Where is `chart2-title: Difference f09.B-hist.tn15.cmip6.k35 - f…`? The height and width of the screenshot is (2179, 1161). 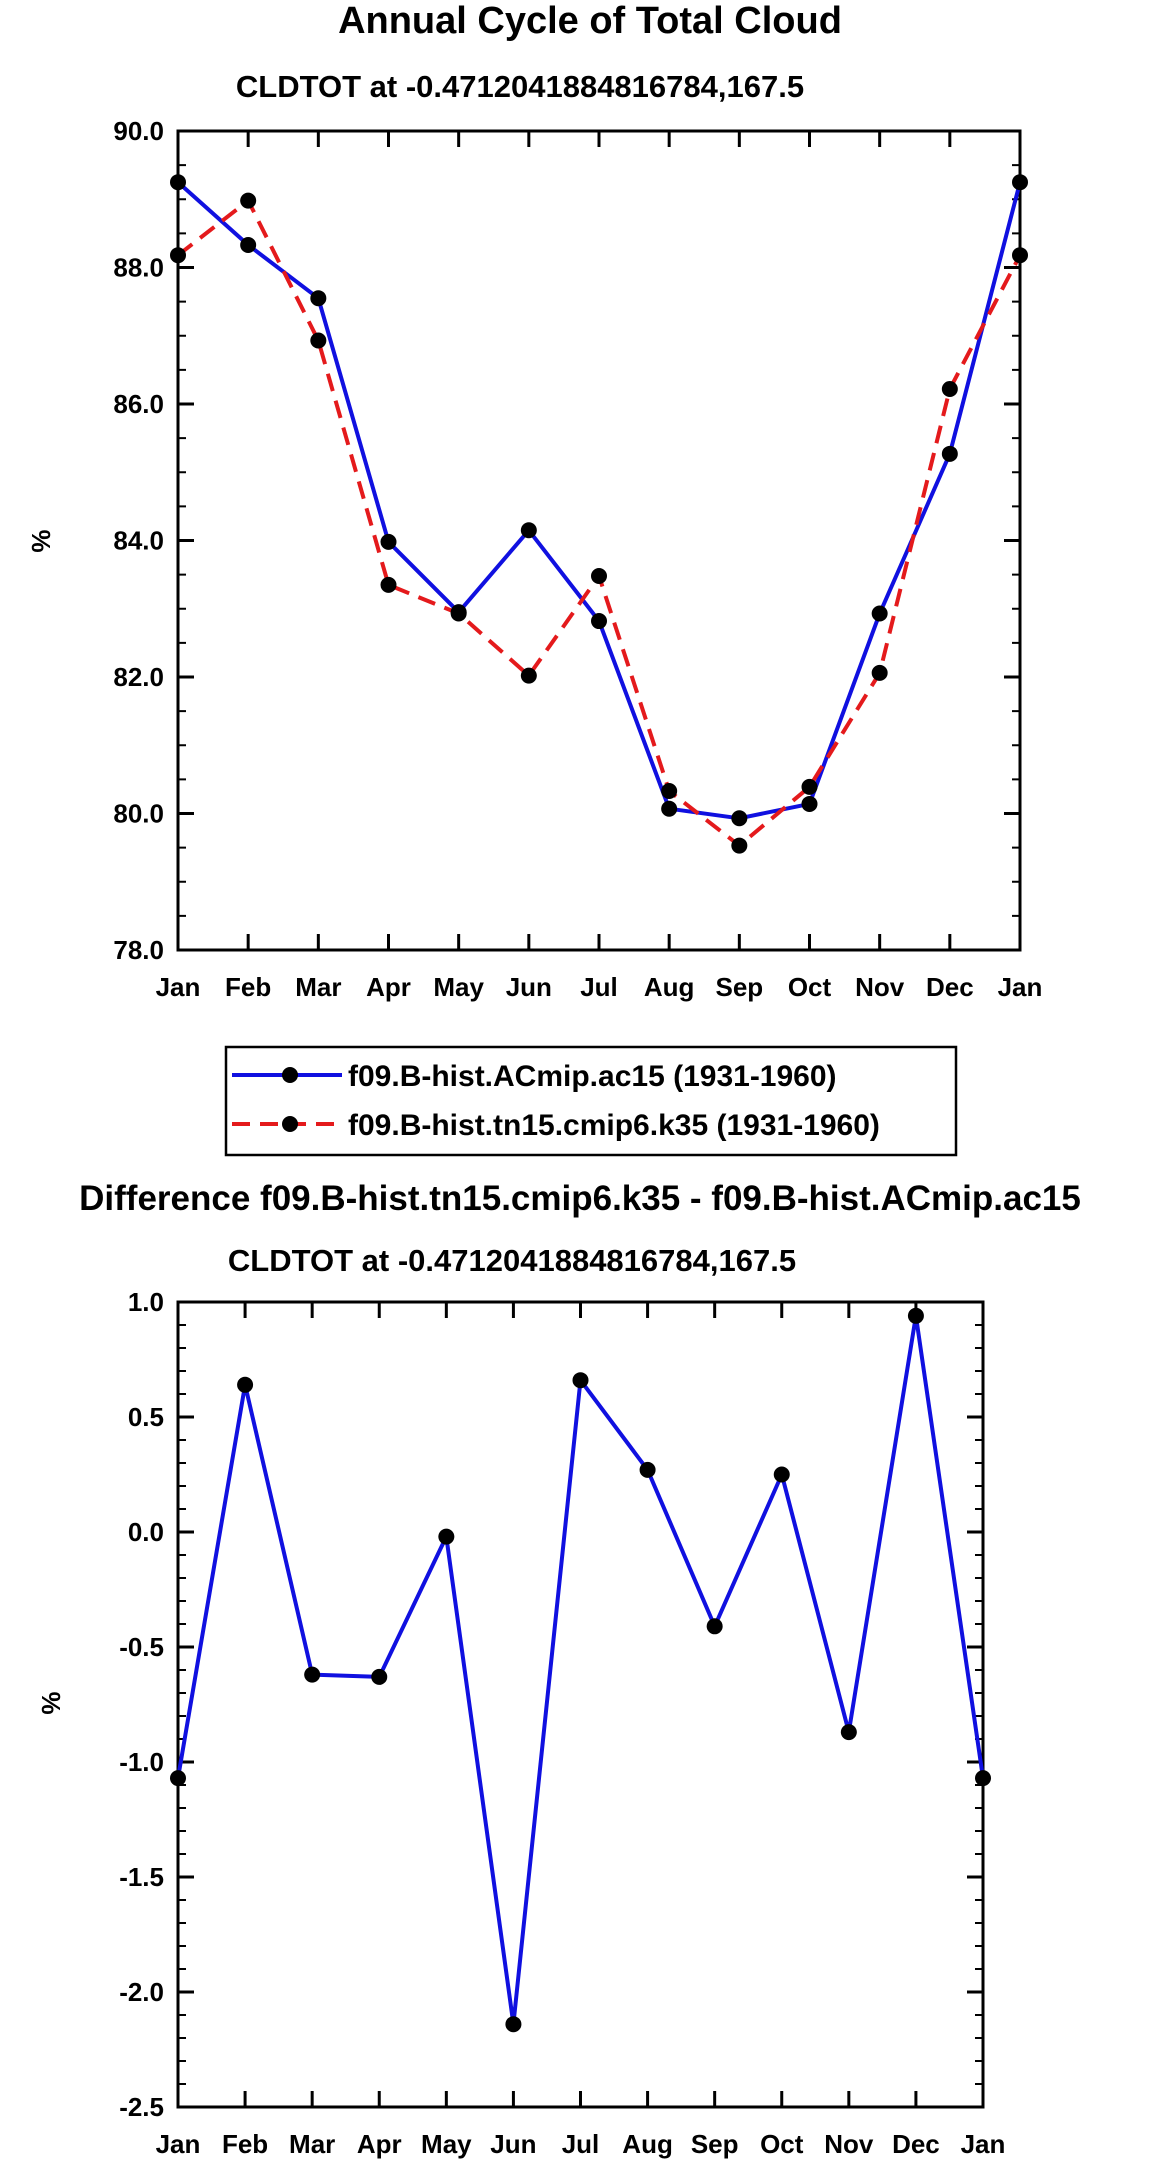
chart2-title: Difference f09.B-hist.tn15.cmip6.k35 - f… is located at coordinates (580, 1198).